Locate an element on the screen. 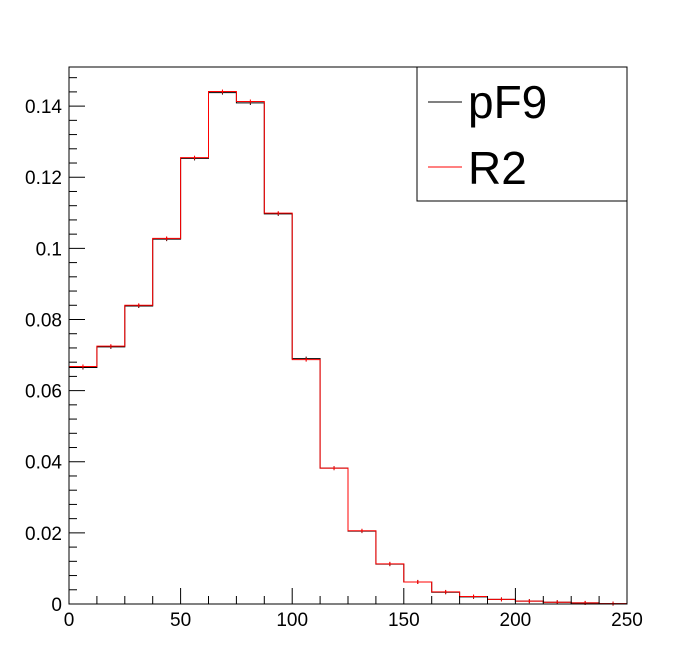  x-tick-label: 100 is located at coordinates (292, 620).